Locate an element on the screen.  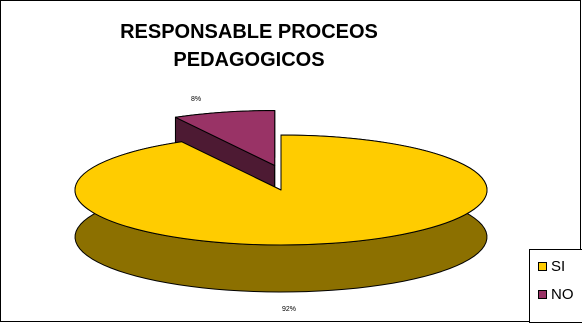
legend-label-no: NO is located at coordinates (562, 294).